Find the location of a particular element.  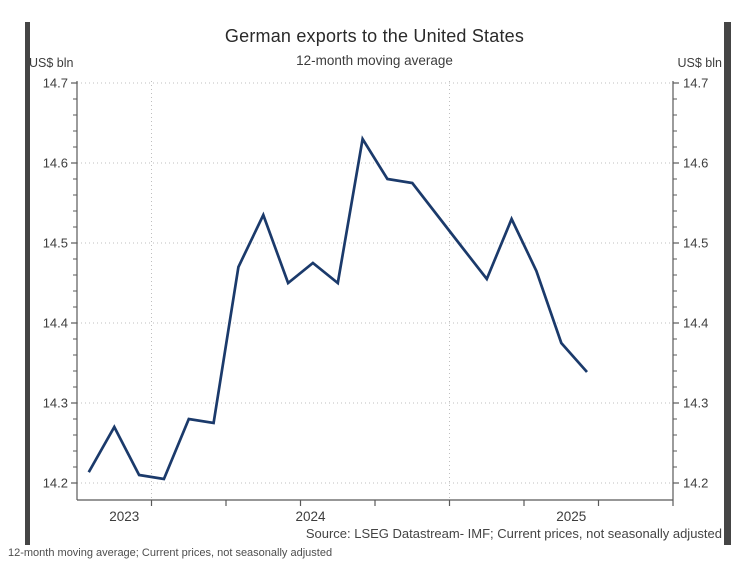

y-tick-label-right: 14.2 is located at coordinates (695, 483).